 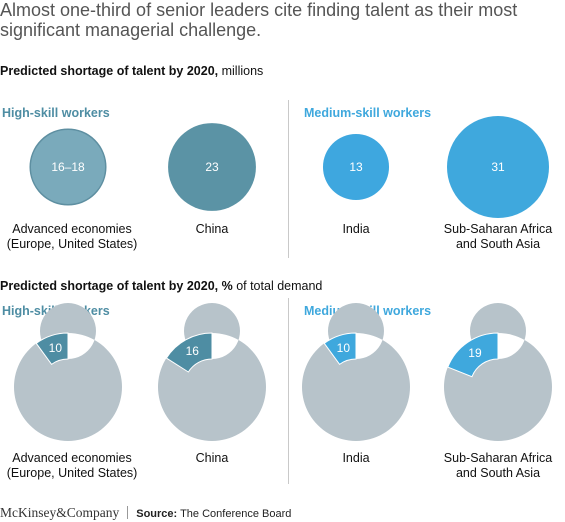 What do you see at coordinates (67, 372) in the screenshot?
I see `donut-remainder-advanced` at bounding box center [67, 372].